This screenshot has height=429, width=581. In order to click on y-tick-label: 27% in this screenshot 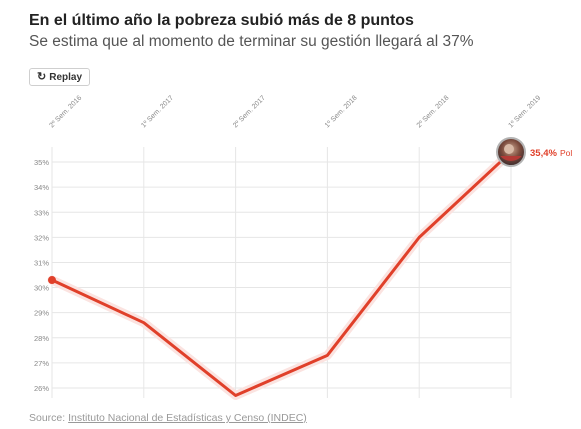, I will do `click(41, 363)`.